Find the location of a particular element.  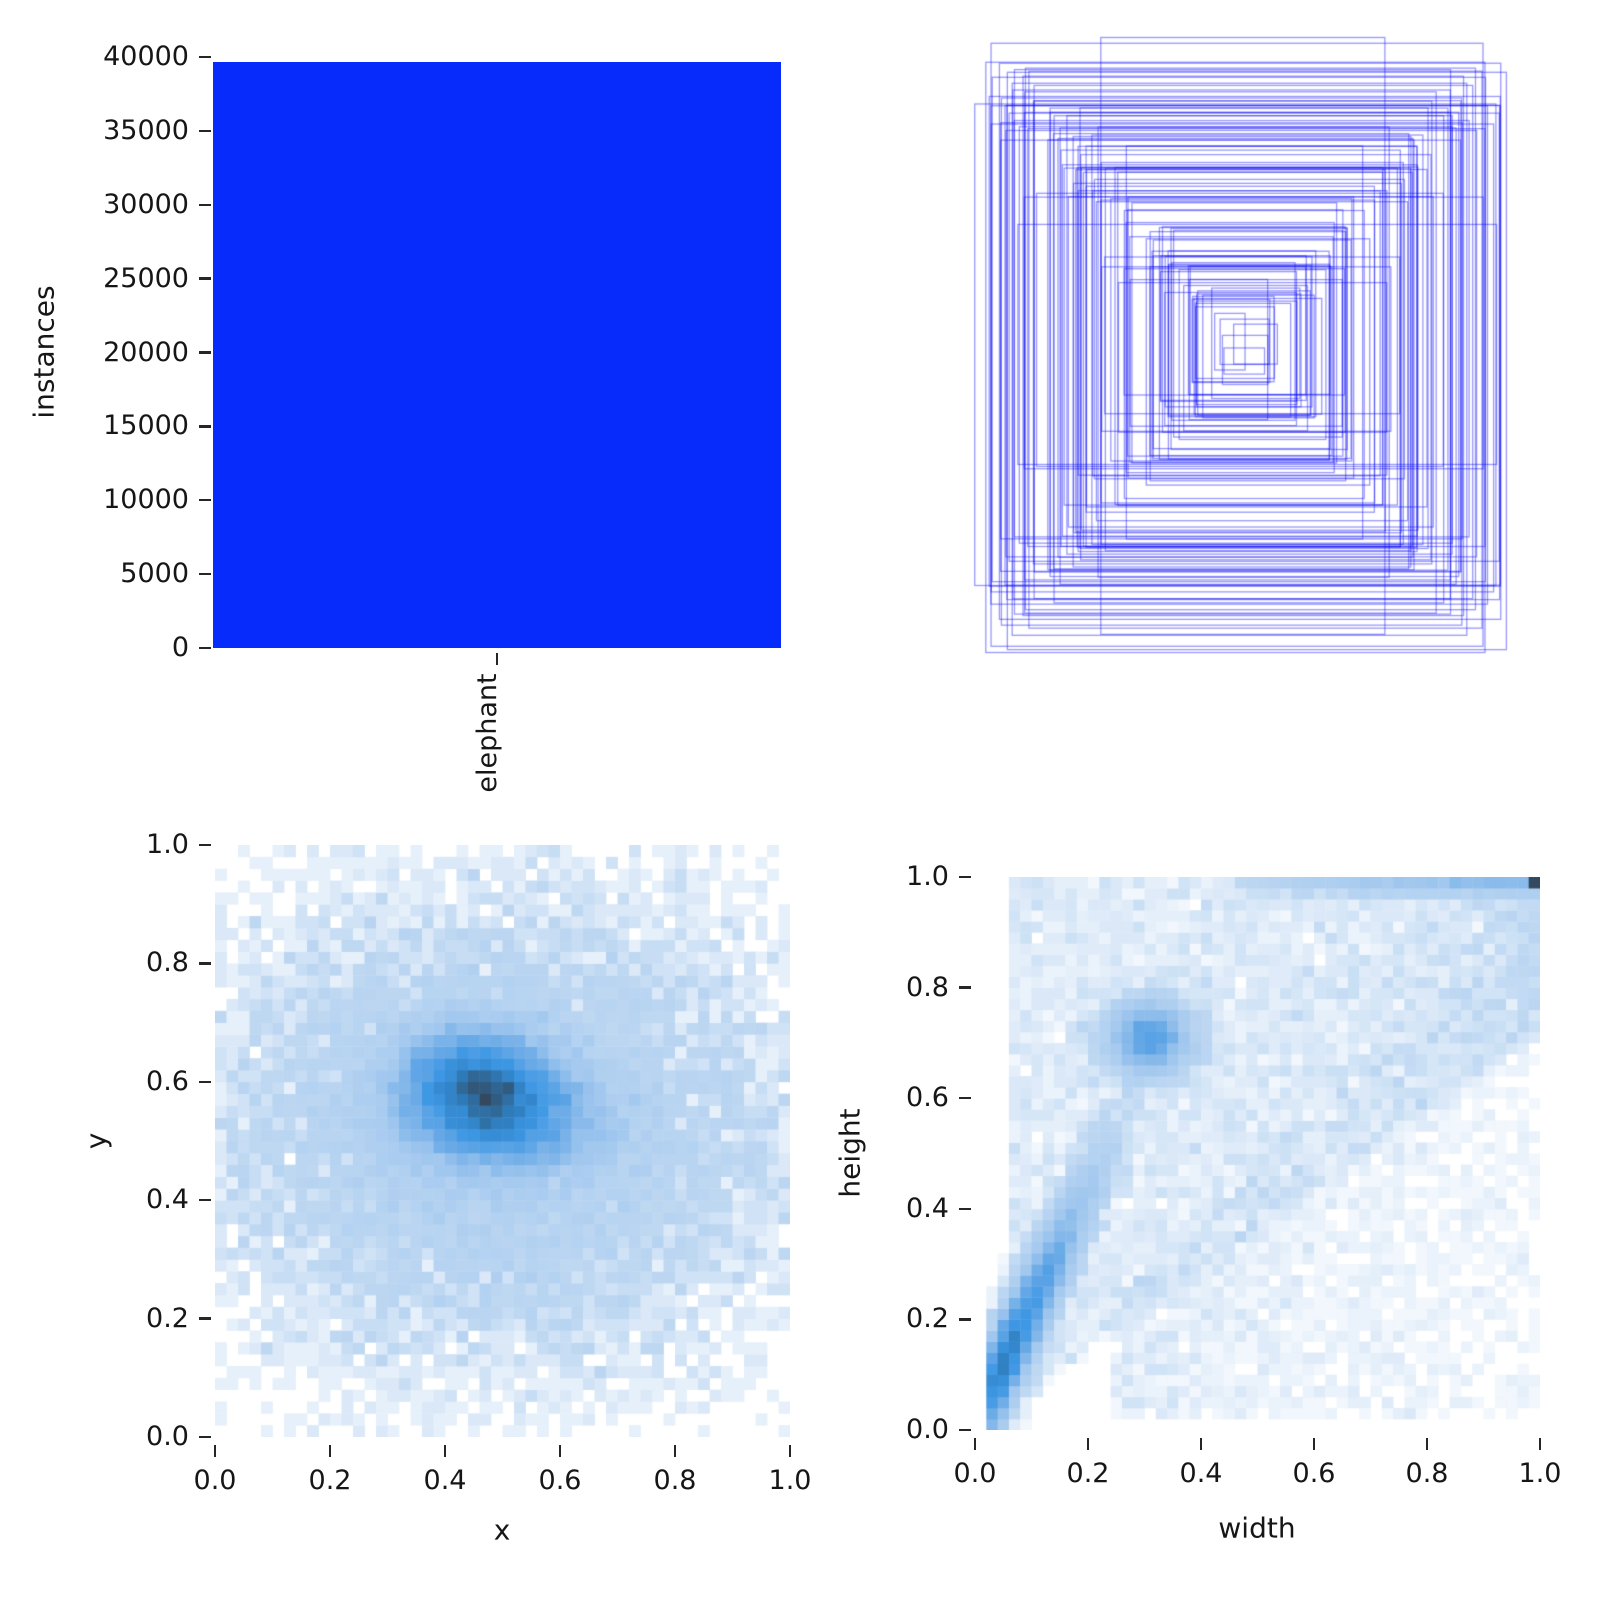

y-tick-label: 10000 is located at coordinates (146, 500).